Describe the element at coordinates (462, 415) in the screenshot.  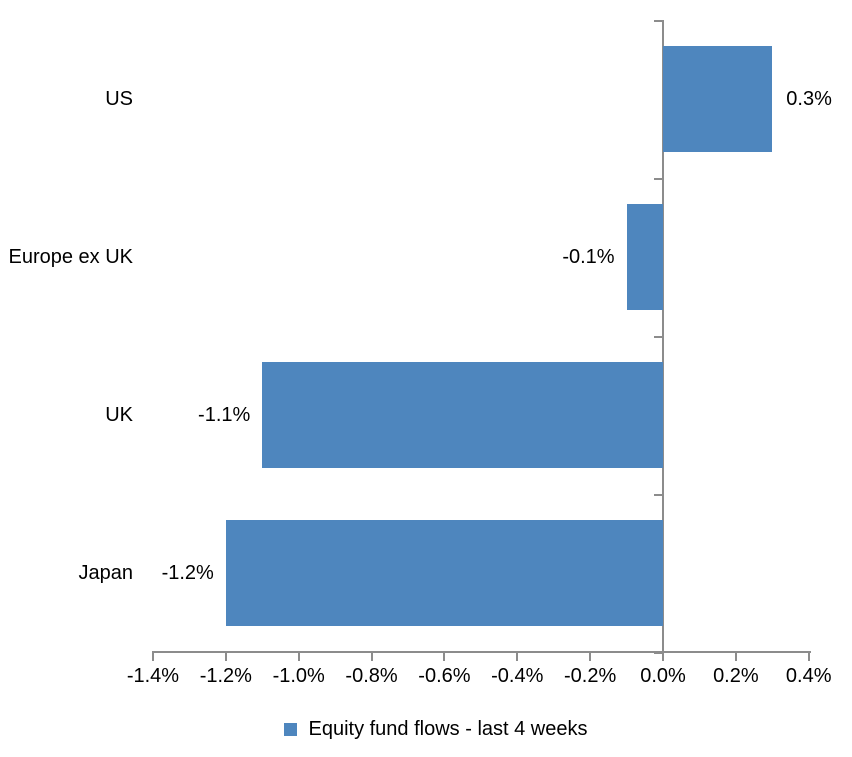
I see `bar-uk` at that location.